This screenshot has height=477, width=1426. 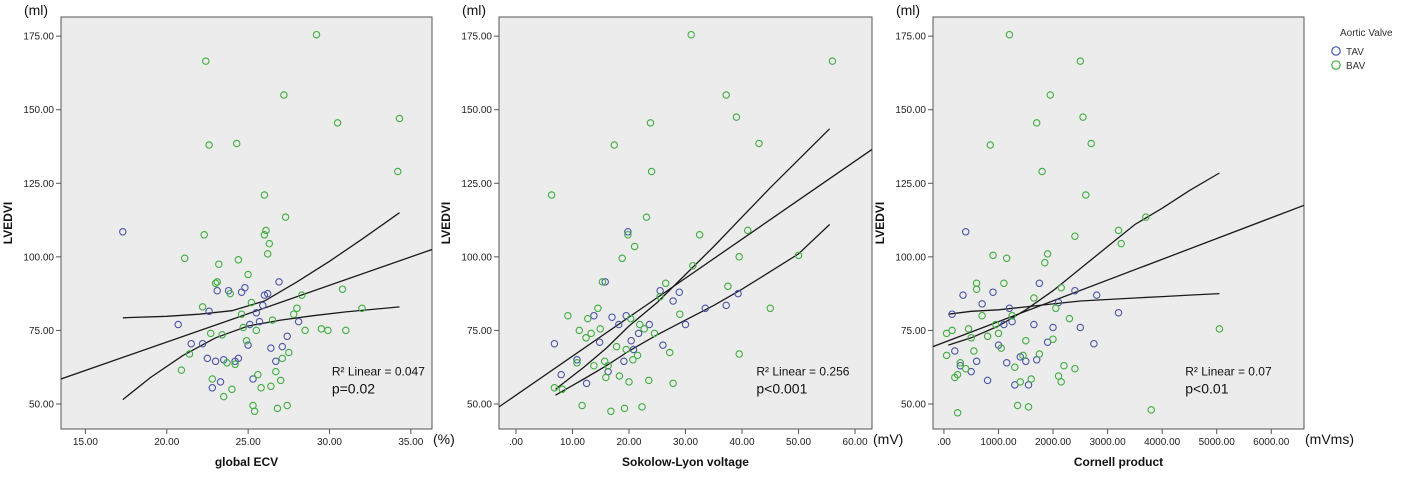 What do you see at coordinates (166, 442) in the screenshot?
I see `x-tick-label: 20.00` at bounding box center [166, 442].